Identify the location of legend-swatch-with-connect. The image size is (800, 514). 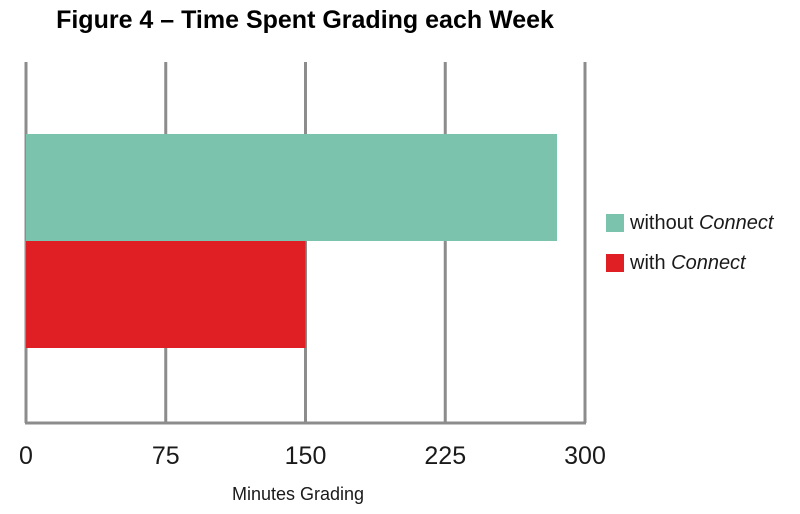
(615, 263).